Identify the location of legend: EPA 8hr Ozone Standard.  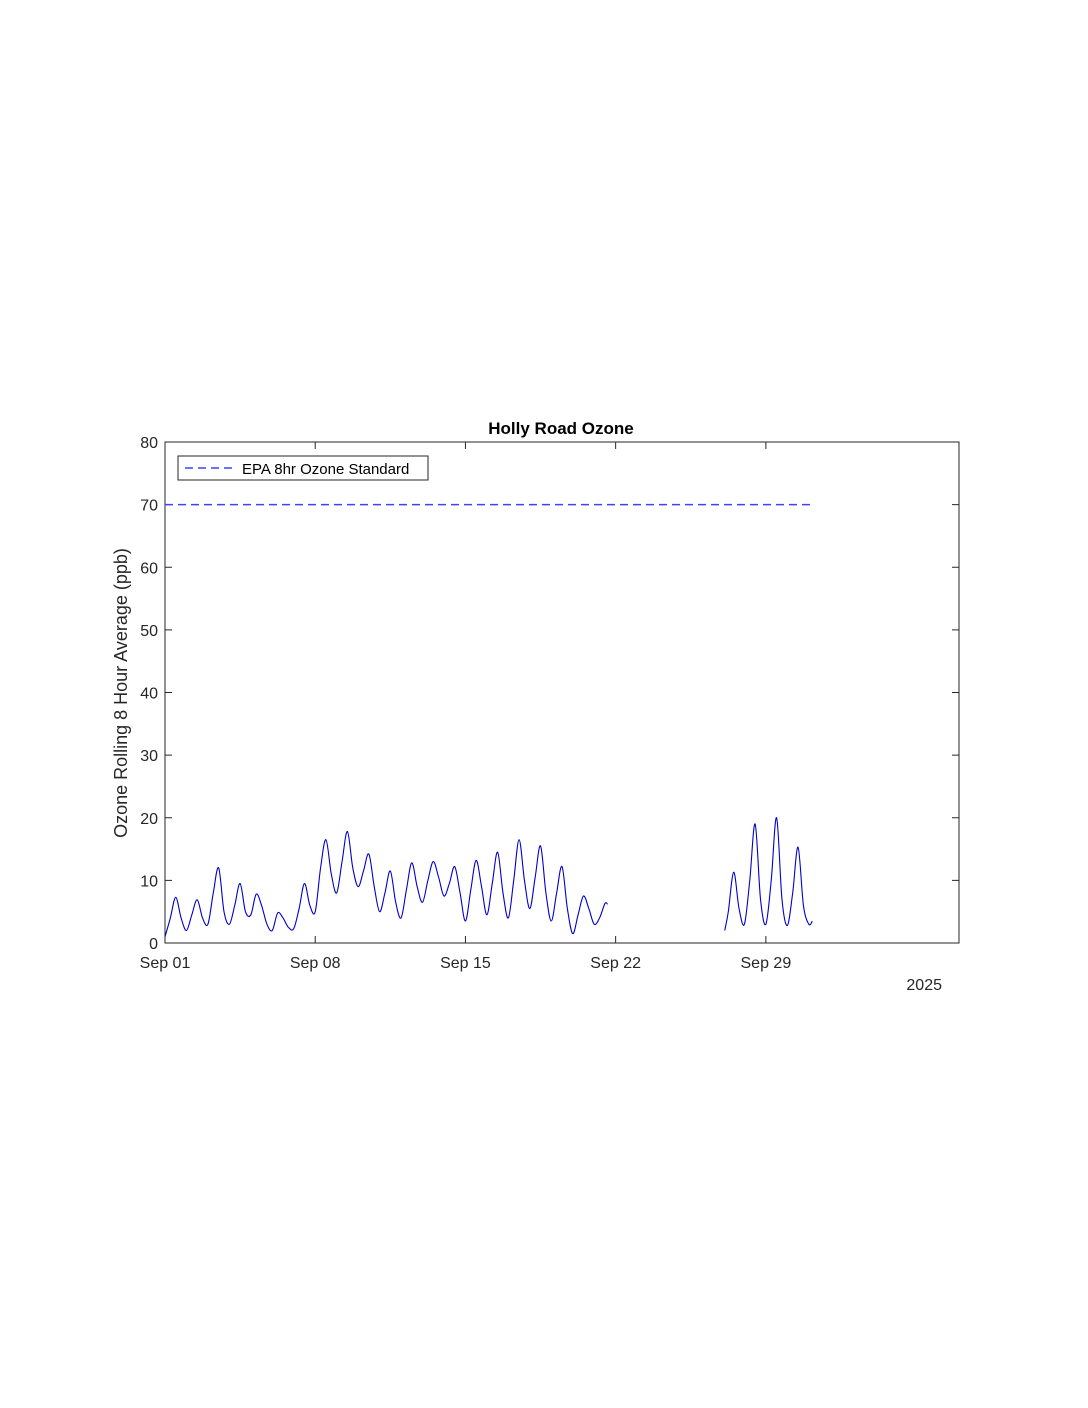
(303, 468).